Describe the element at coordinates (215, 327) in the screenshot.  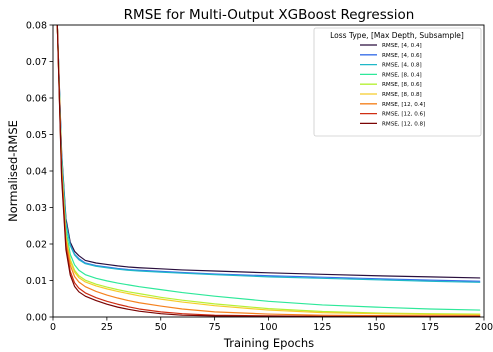
I see `x-tick-label: 75` at that location.